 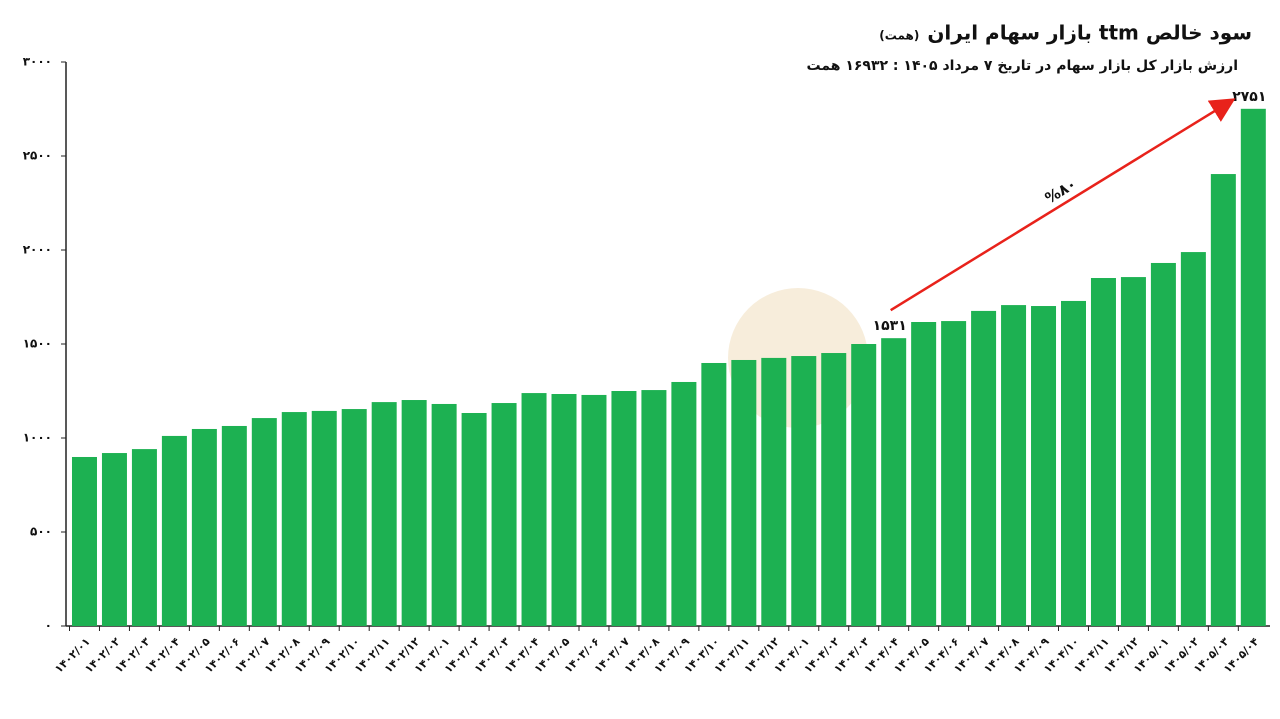 I want to click on title-unit: (همت), so click(x=899, y=36).